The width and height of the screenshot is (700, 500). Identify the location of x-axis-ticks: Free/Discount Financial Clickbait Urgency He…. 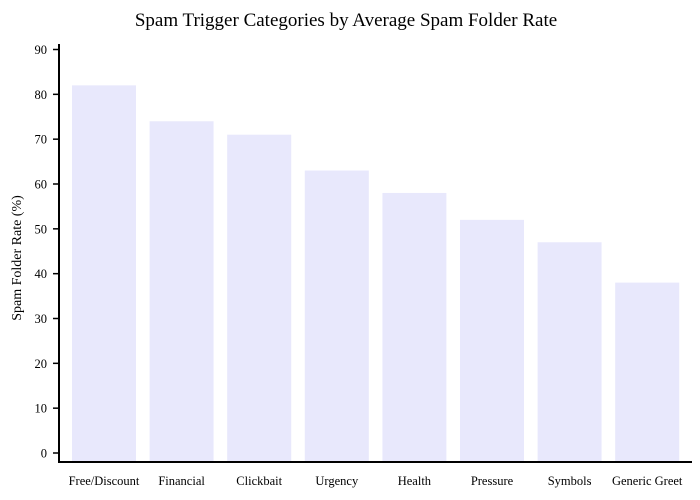
(376, 481).